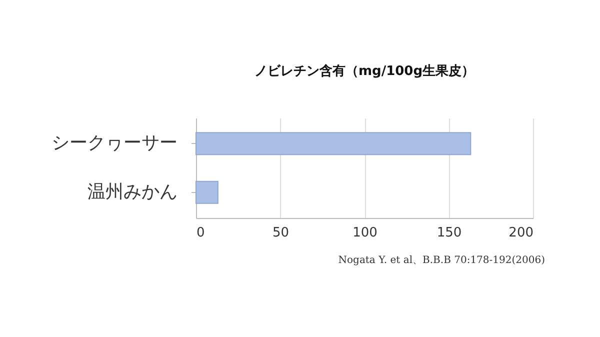 The image size is (600, 337). Describe the element at coordinates (365, 233) in the screenshot. I see `x-tick-label: 100` at that location.